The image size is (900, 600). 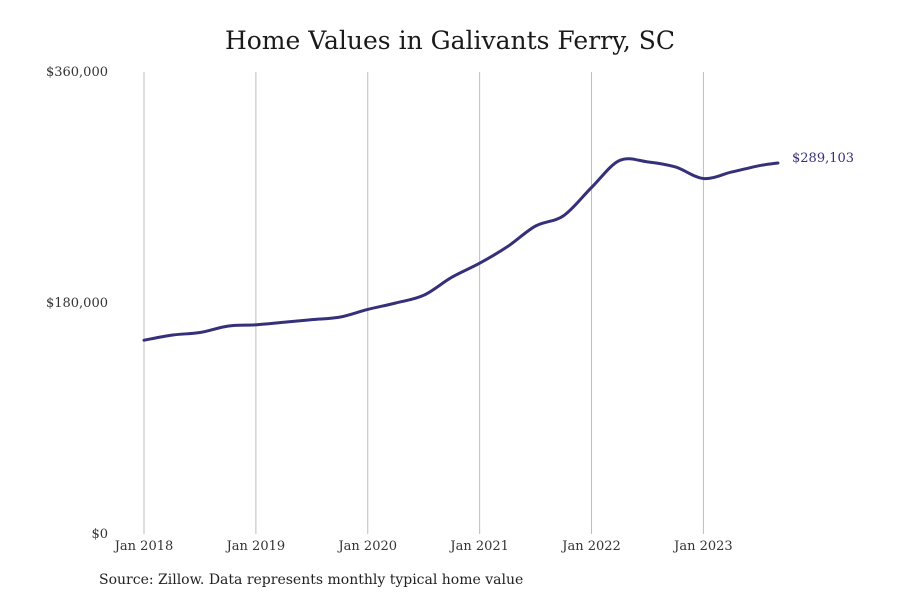 What do you see at coordinates (143, 546) in the screenshot?
I see `x-tick-label: Jan 2018` at bounding box center [143, 546].